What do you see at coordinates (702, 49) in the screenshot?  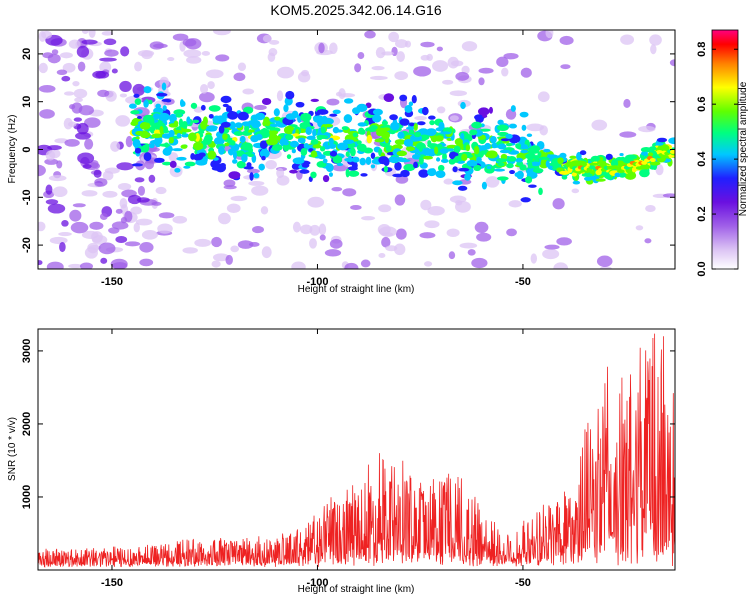 I see `colorbar-tick-label: 0.8` at bounding box center [702, 49].